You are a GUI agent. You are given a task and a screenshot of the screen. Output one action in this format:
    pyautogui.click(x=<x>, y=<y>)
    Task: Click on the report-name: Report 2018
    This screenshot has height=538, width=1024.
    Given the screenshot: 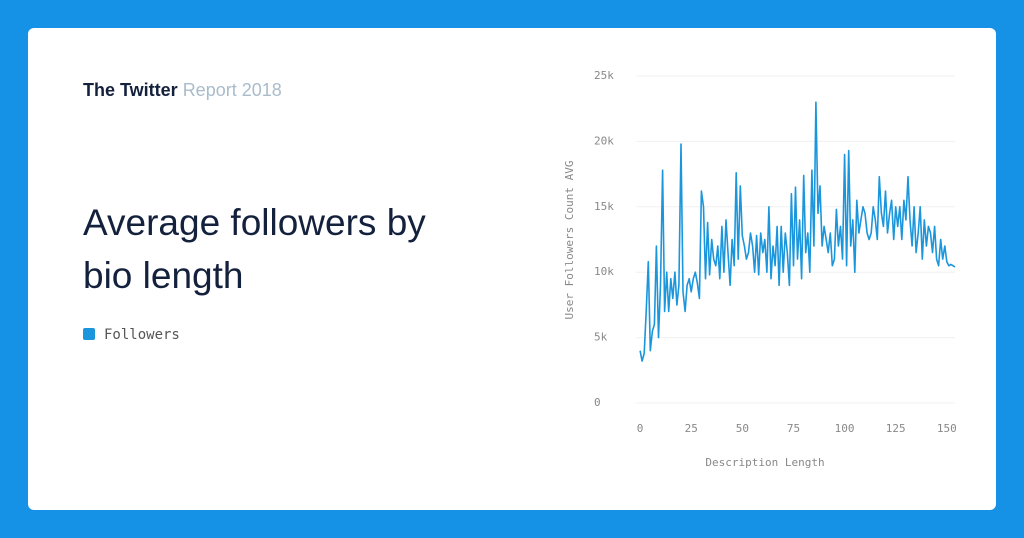 What is the action you would take?
    pyautogui.click(x=232, y=90)
    